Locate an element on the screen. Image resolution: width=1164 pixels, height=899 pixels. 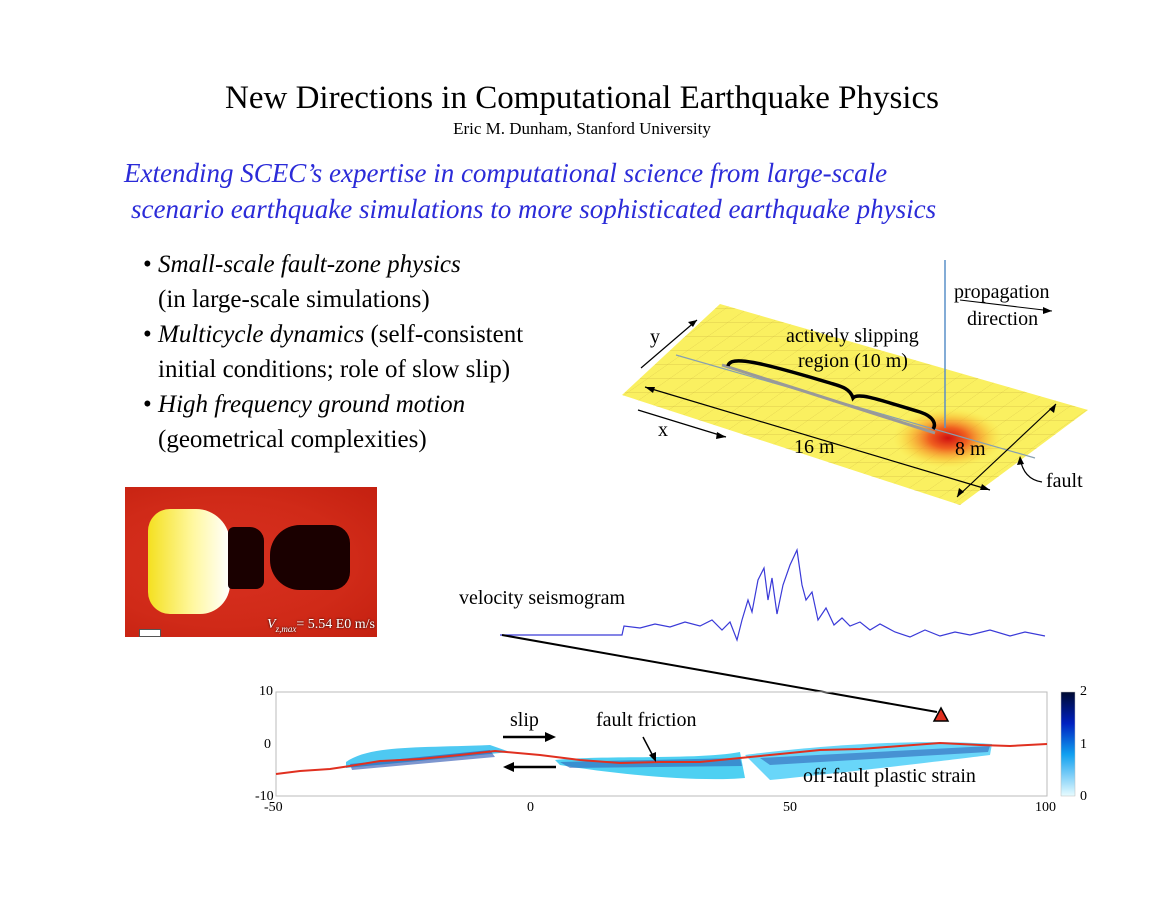
seismogram-label: velocity seismogram is located at coordinates (542, 598).